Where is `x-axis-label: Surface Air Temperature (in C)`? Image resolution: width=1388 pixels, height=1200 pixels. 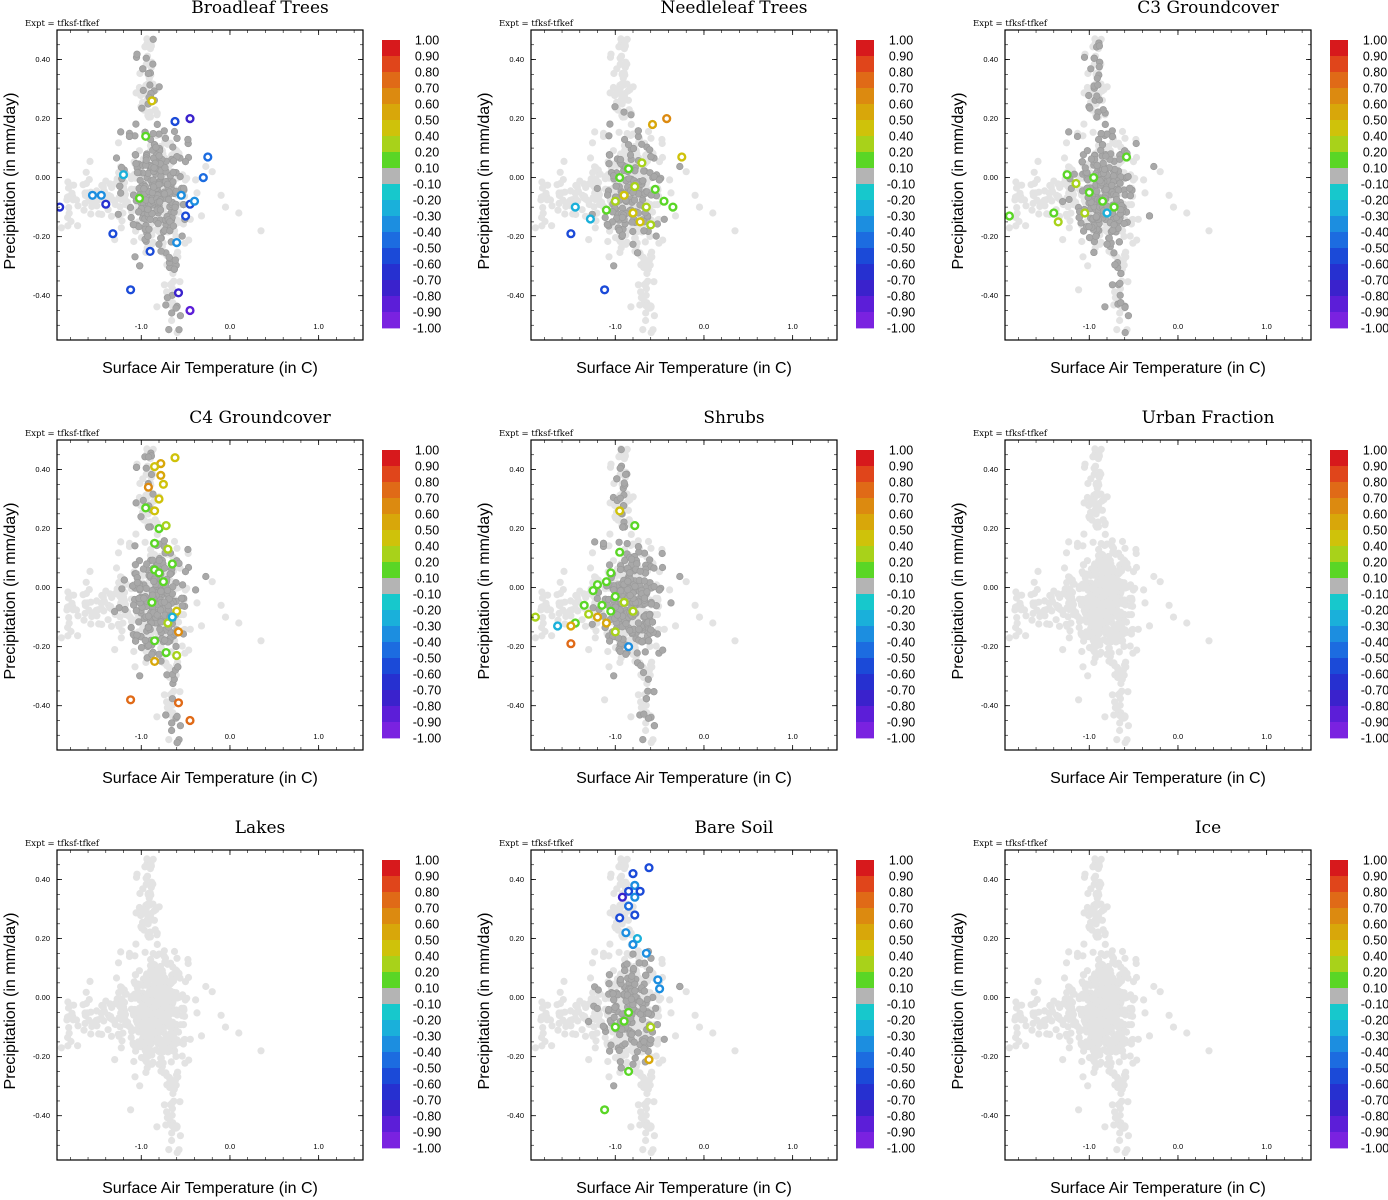
x-axis-label: Surface Air Temperature (in C) is located at coordinates (684, 368).